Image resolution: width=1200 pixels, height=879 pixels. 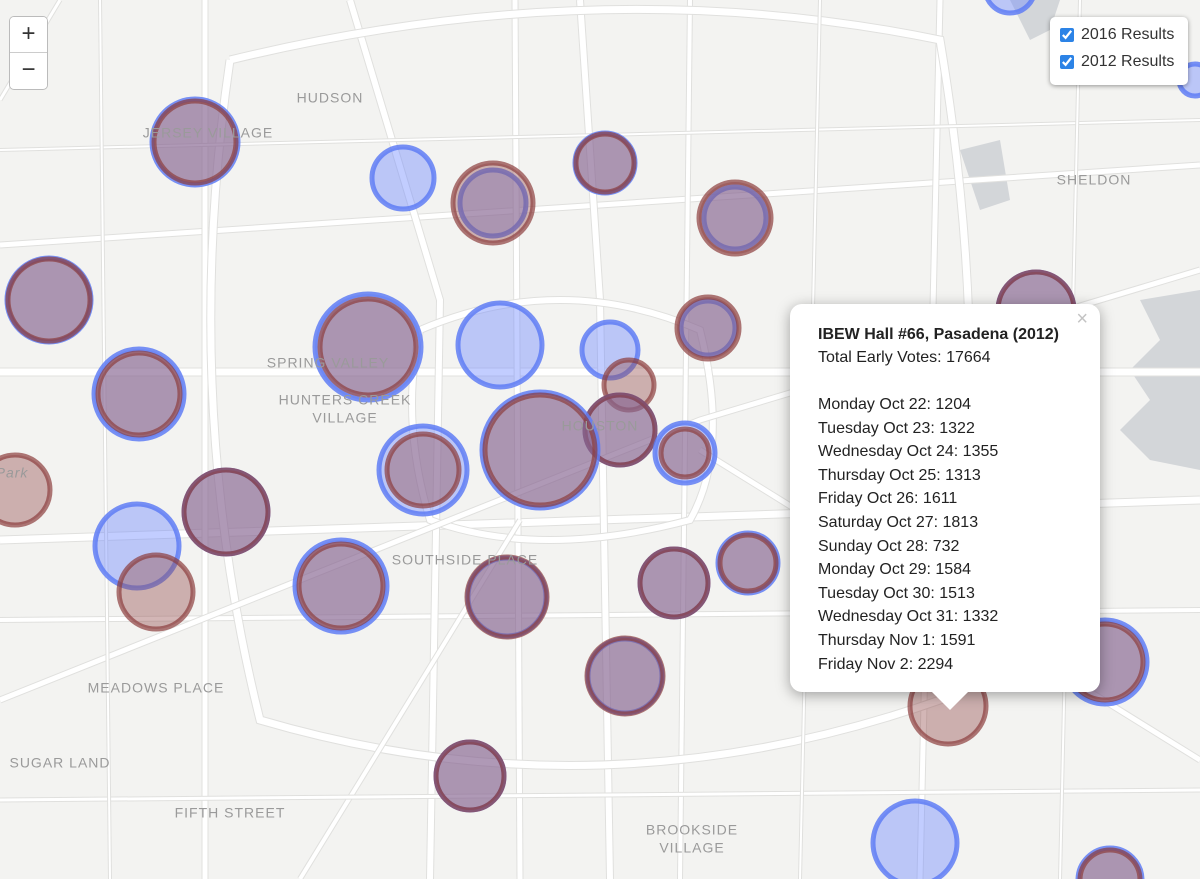 I want to click on place-label: MEADOWS PLACE, so click(x=156, y=688).